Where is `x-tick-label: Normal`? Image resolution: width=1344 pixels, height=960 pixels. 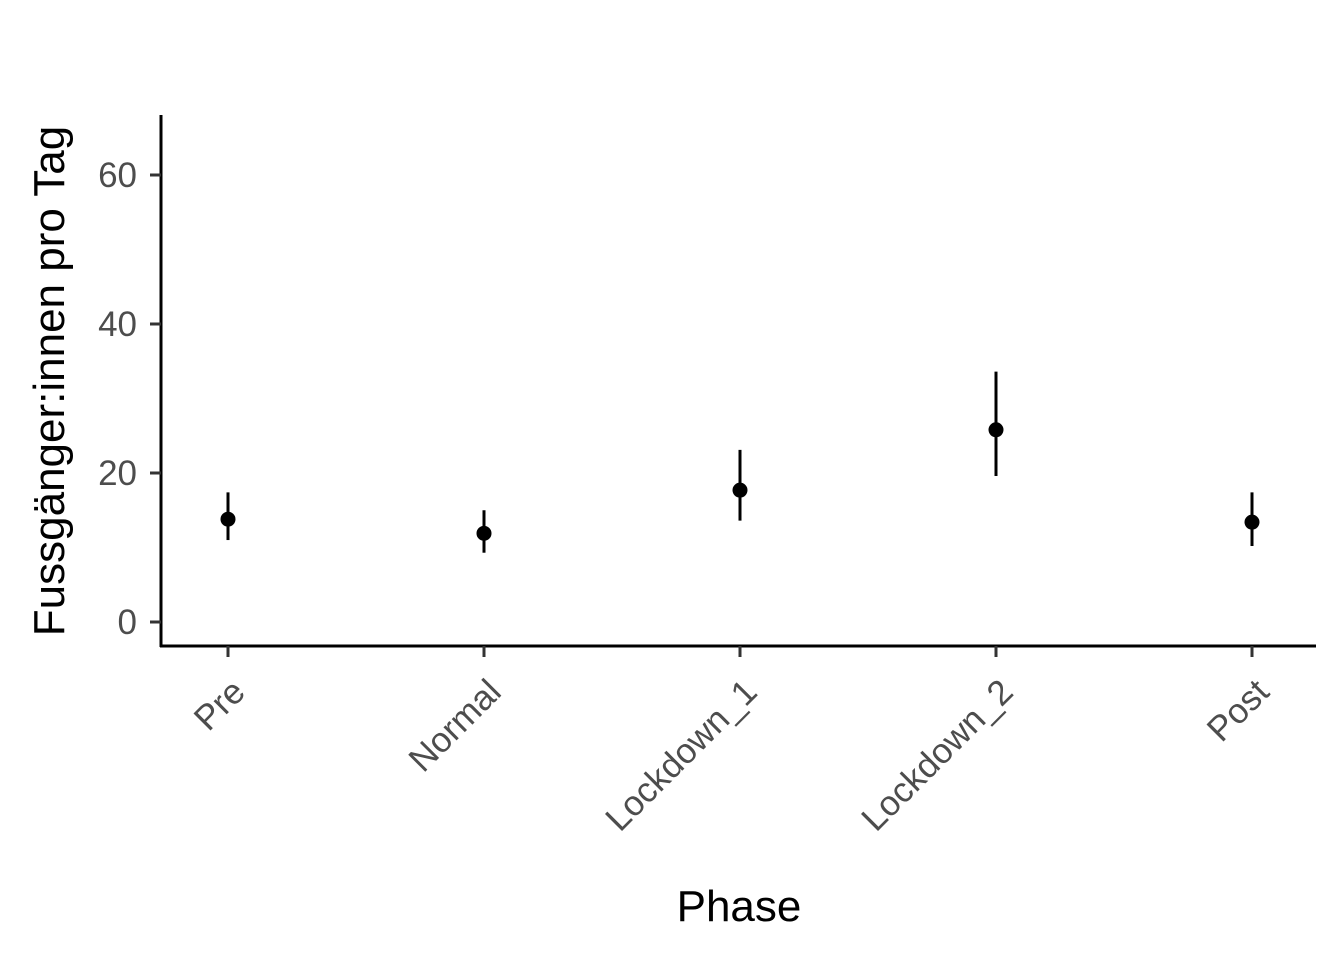
x-tick-label: Normal is located at coordinates (454, 725).